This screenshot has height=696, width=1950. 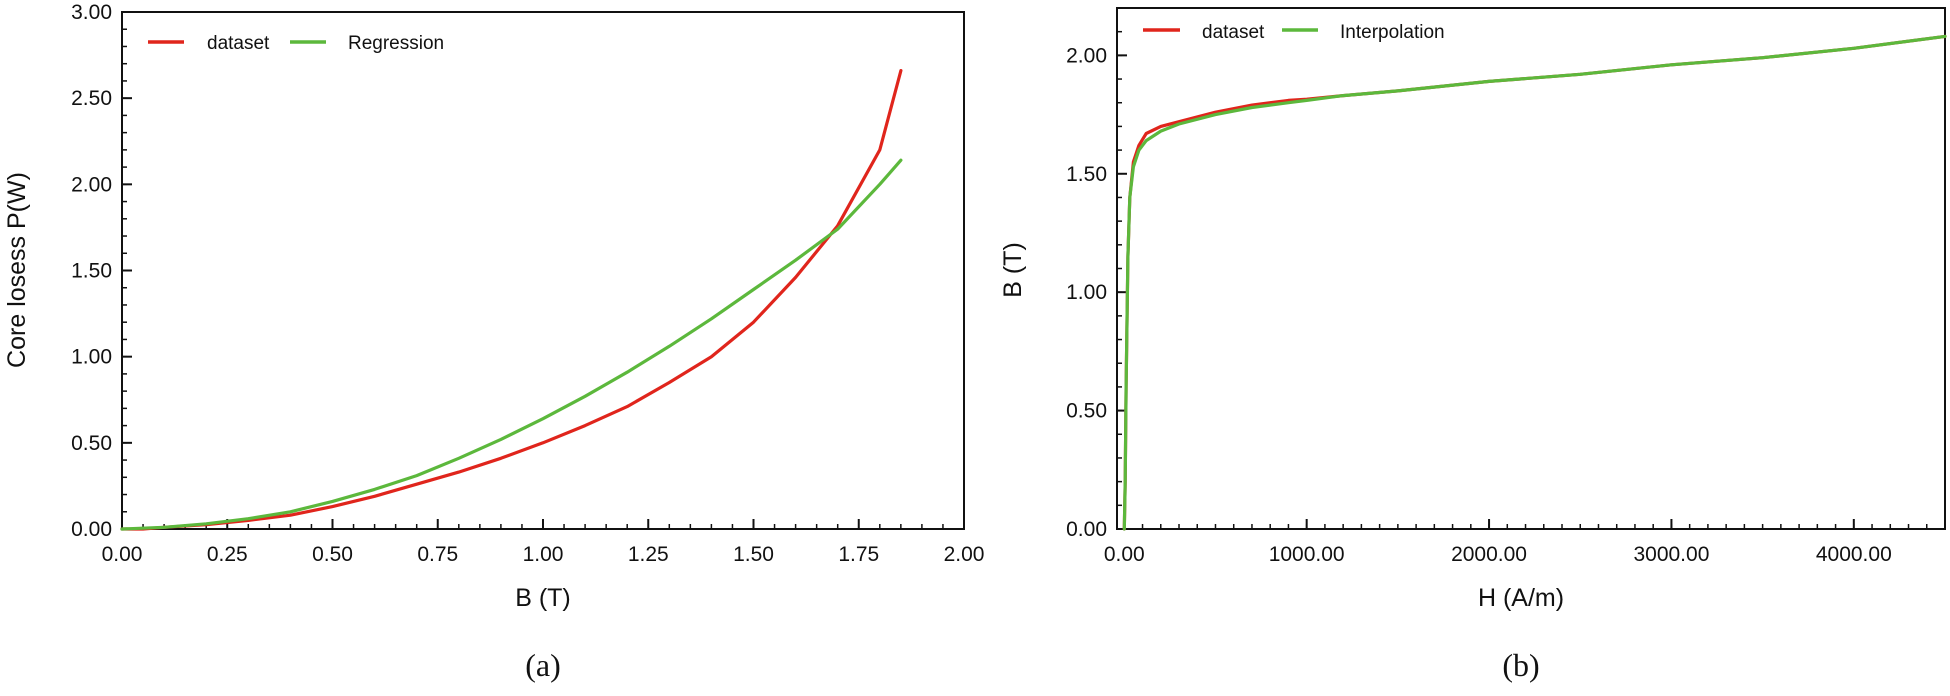 What do you see at coordinates (1294, 32) in the screenshot?
I see `panel-b-legend: dataset Interpolation` at bounding box center [1294, 32].